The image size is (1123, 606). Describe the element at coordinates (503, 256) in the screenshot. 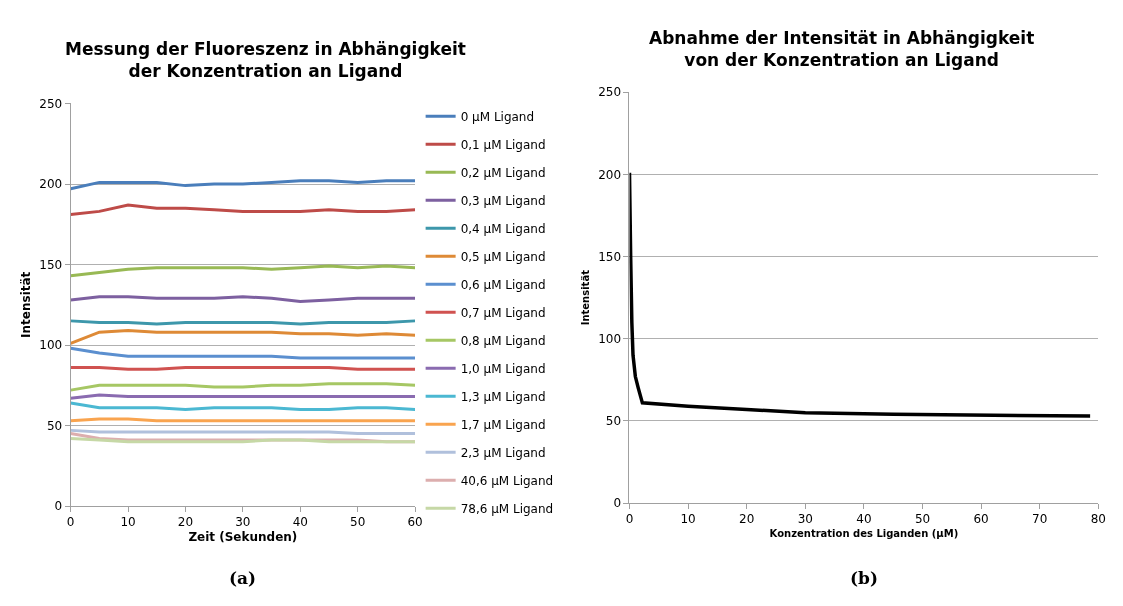

I see `legend-label: 0,5 µM Ligand` at that location.